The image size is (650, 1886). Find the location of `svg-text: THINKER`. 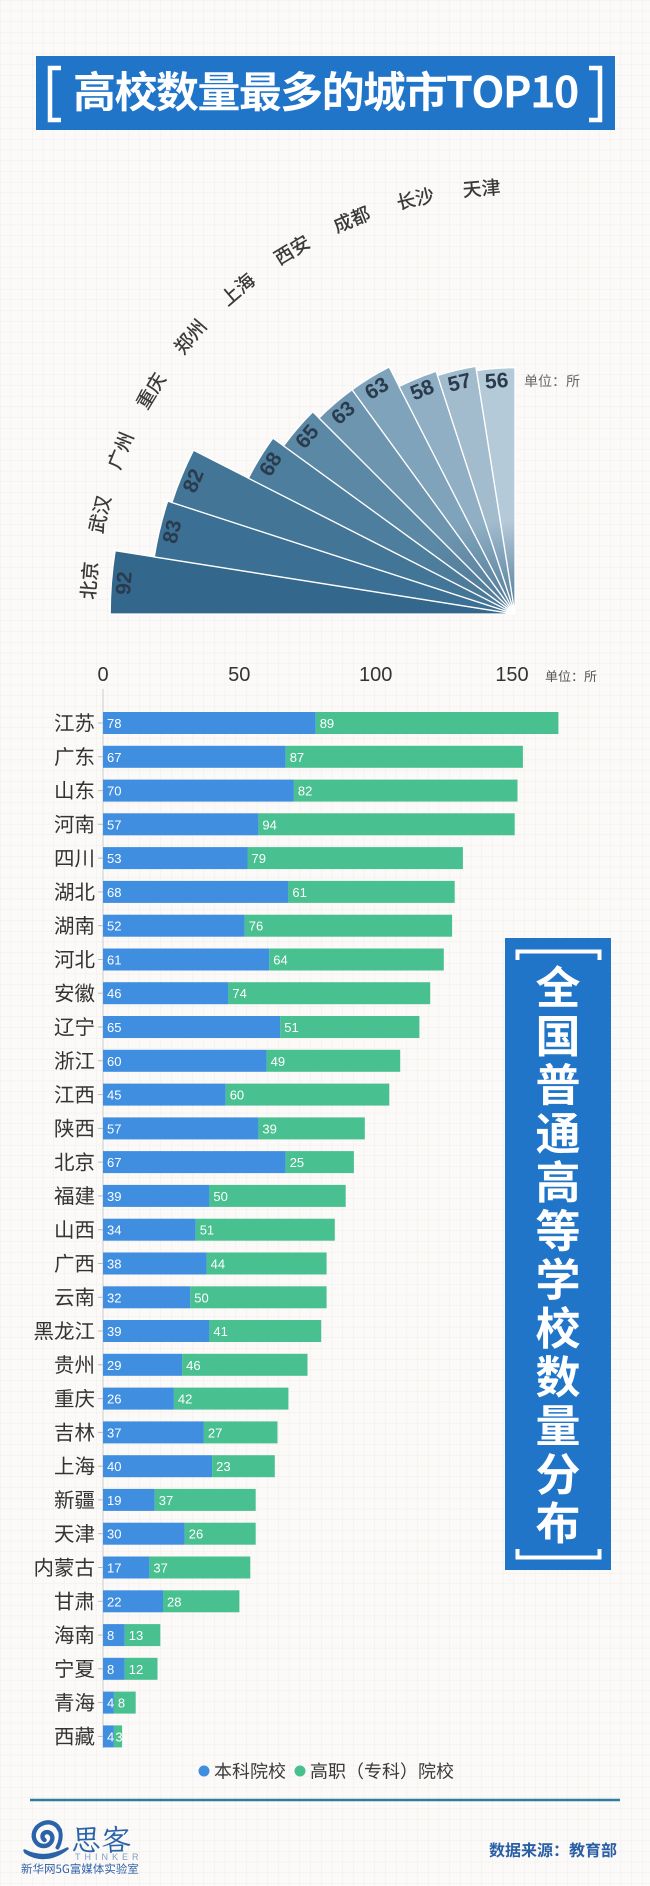

svg-text: THINKER is located at coordinates (109, 1857).